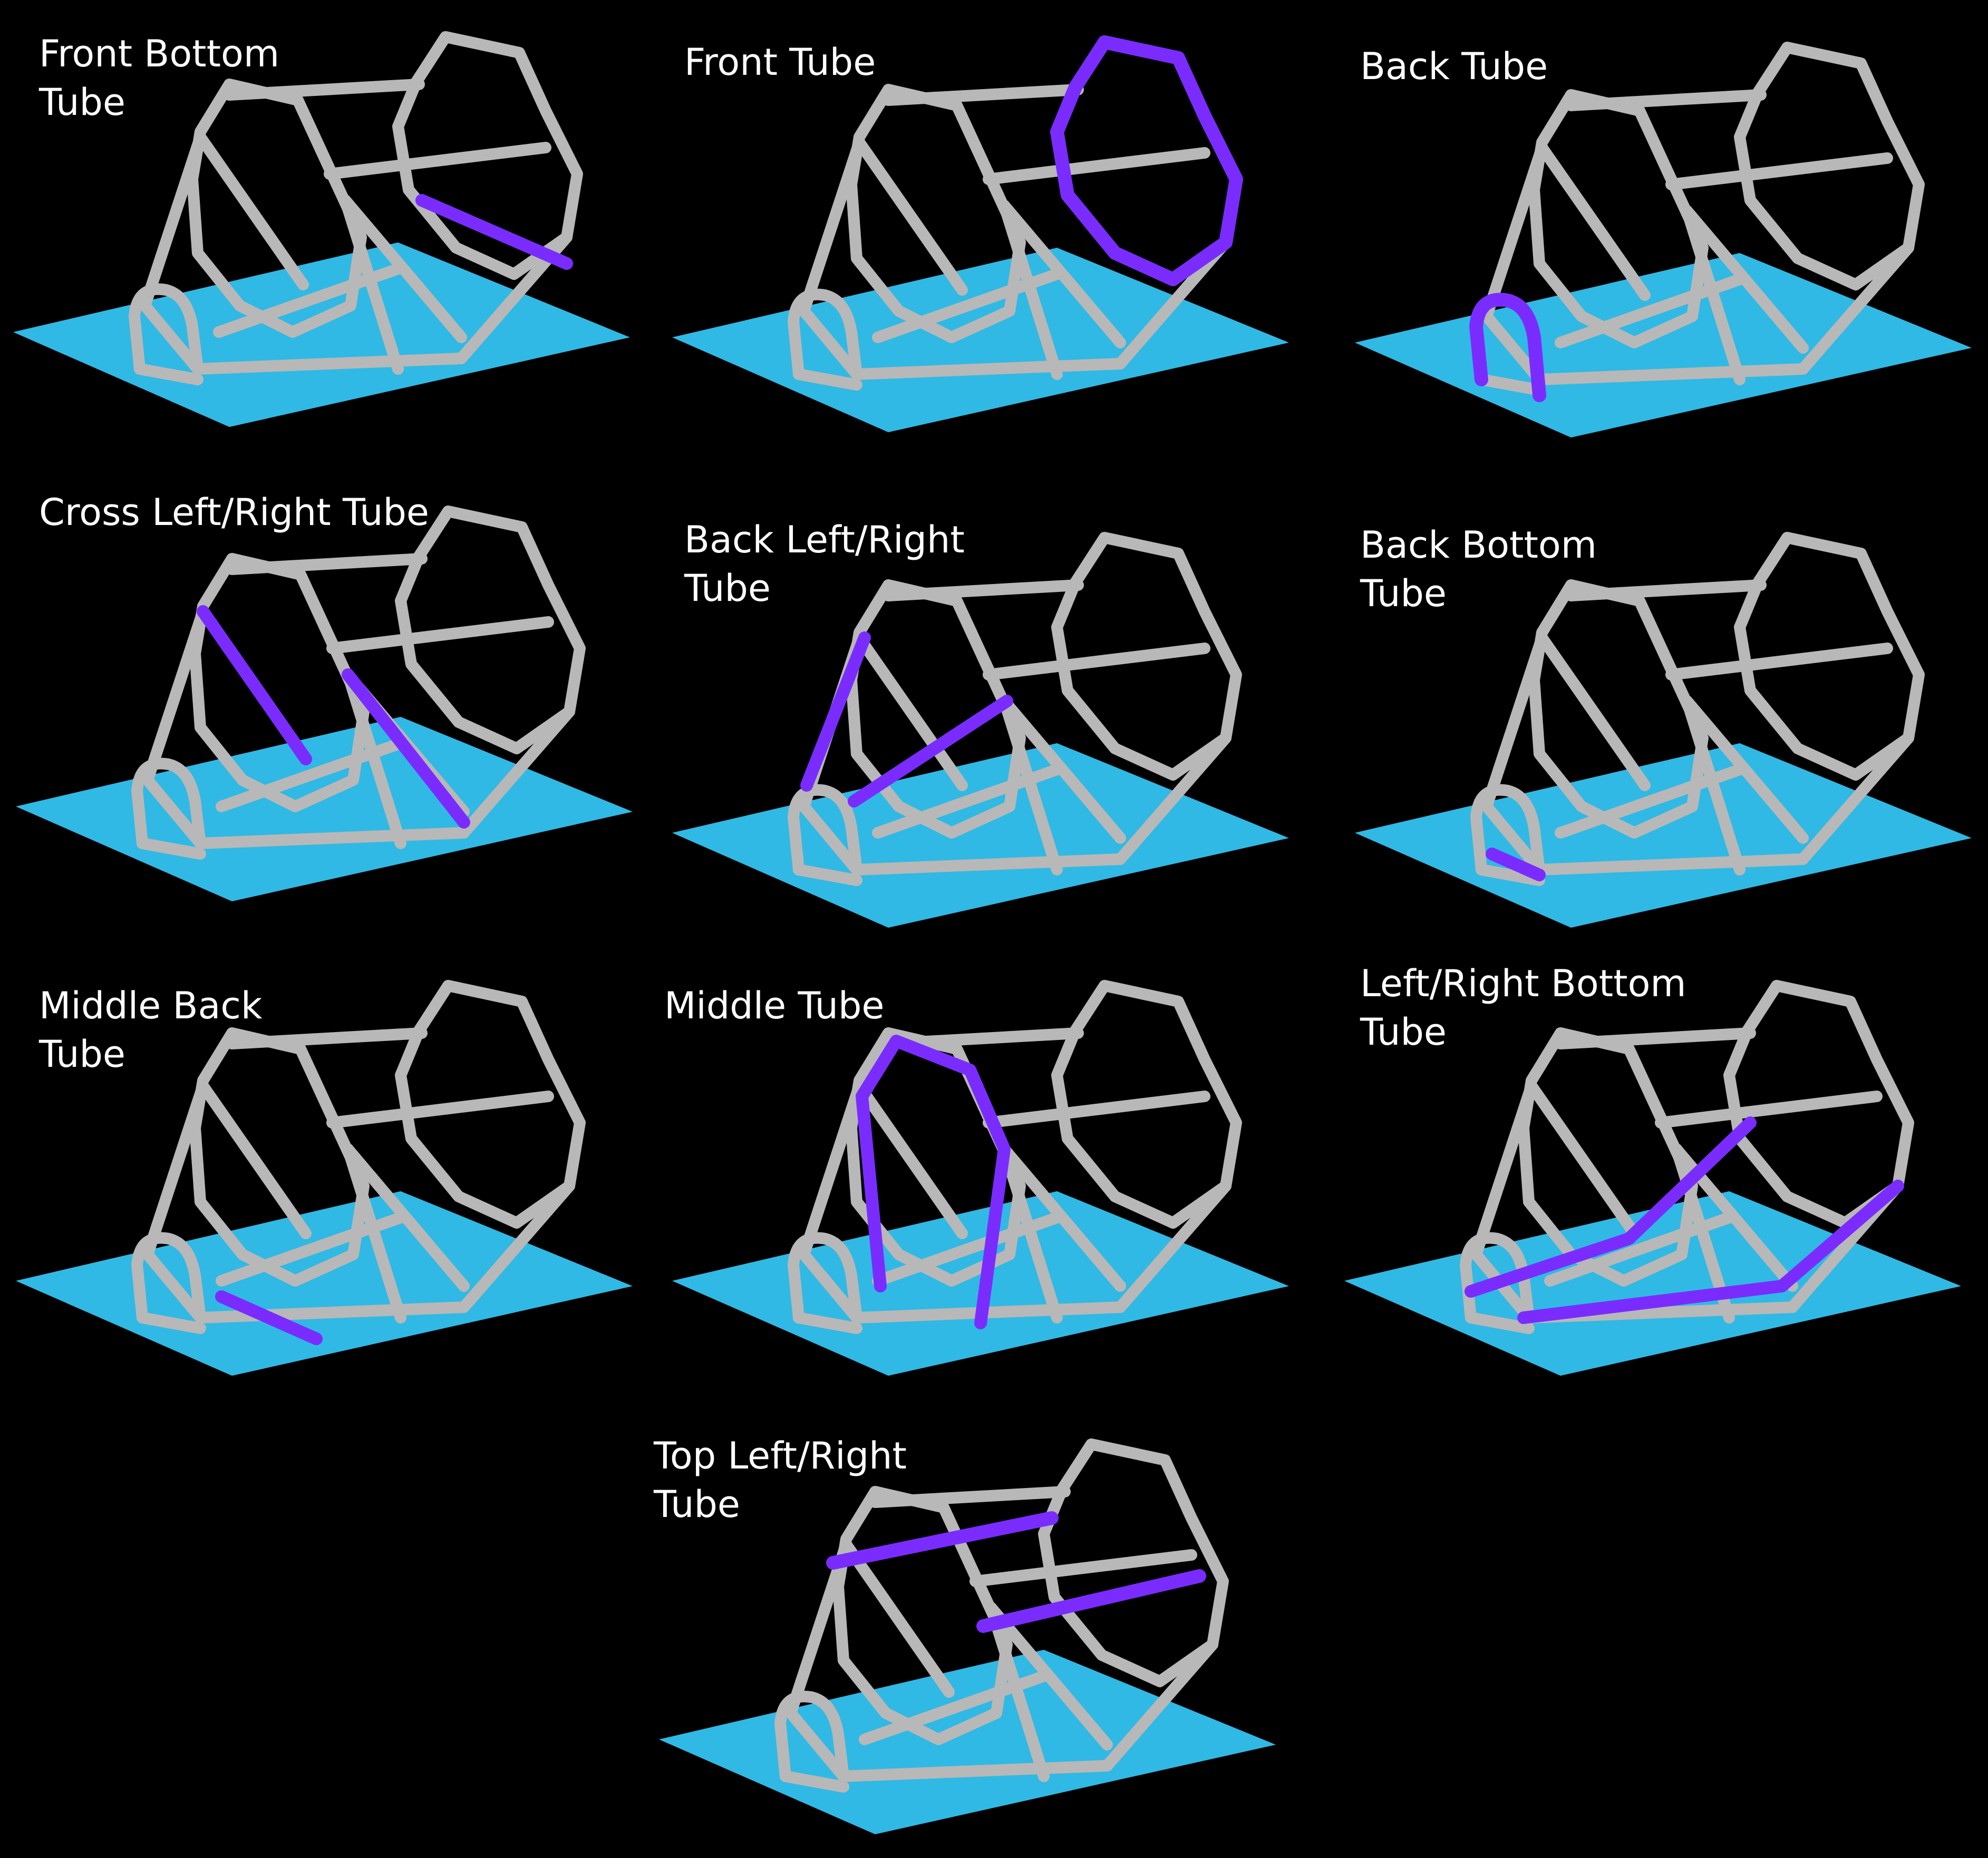 This screenshot has width=1988, height=1858. I want to click on label-front-tube: Front Tube, so click(832, 62).